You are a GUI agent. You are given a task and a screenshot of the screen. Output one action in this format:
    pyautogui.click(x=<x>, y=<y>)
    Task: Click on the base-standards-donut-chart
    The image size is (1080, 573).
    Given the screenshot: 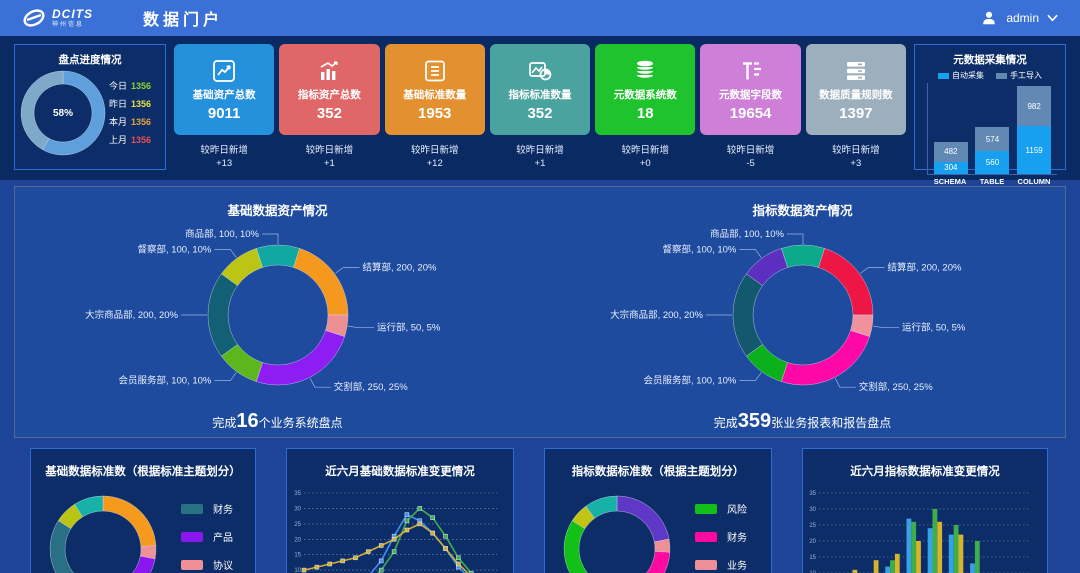 What is the action you would take?
    pyautogui.click(x=103, y=529)
    